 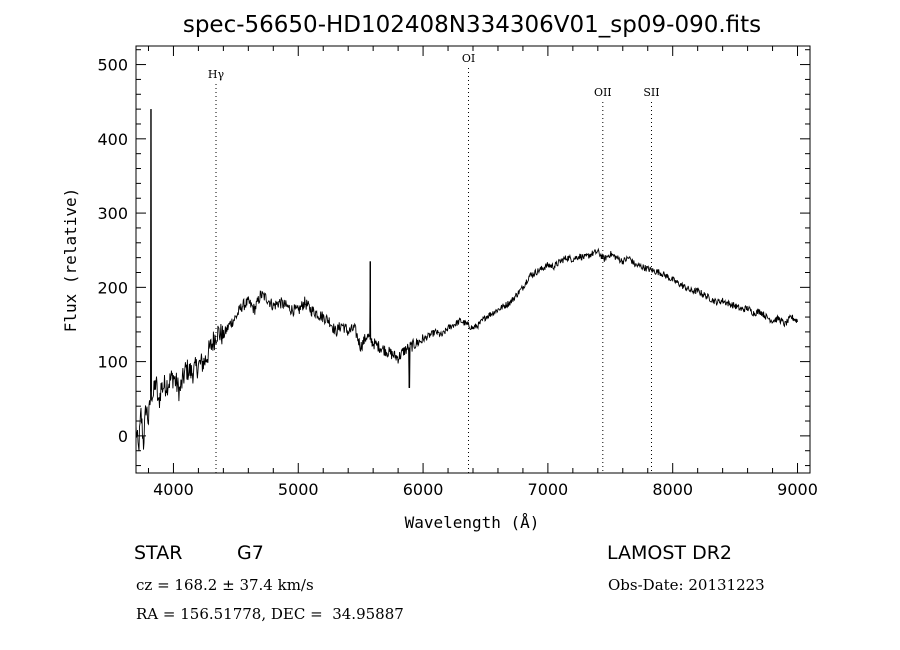 What do you see at coordinates (123, 436) in the screenshot?
I see `y-tick-label: 0` at bounding box center [123, 436].